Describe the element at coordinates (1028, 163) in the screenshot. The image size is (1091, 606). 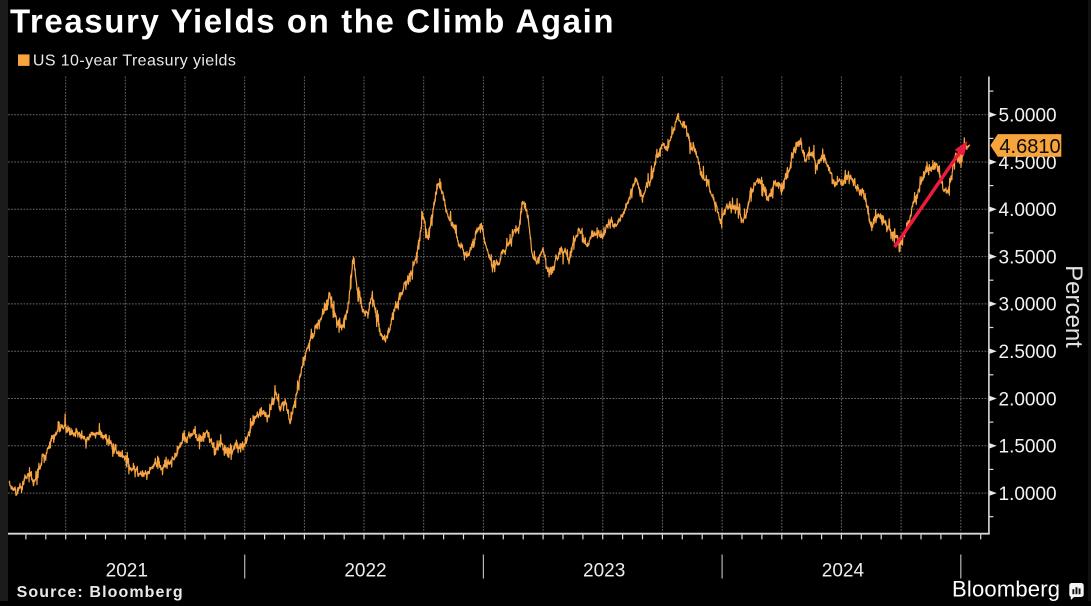
I see `svg-text: 4.5000` at that location.